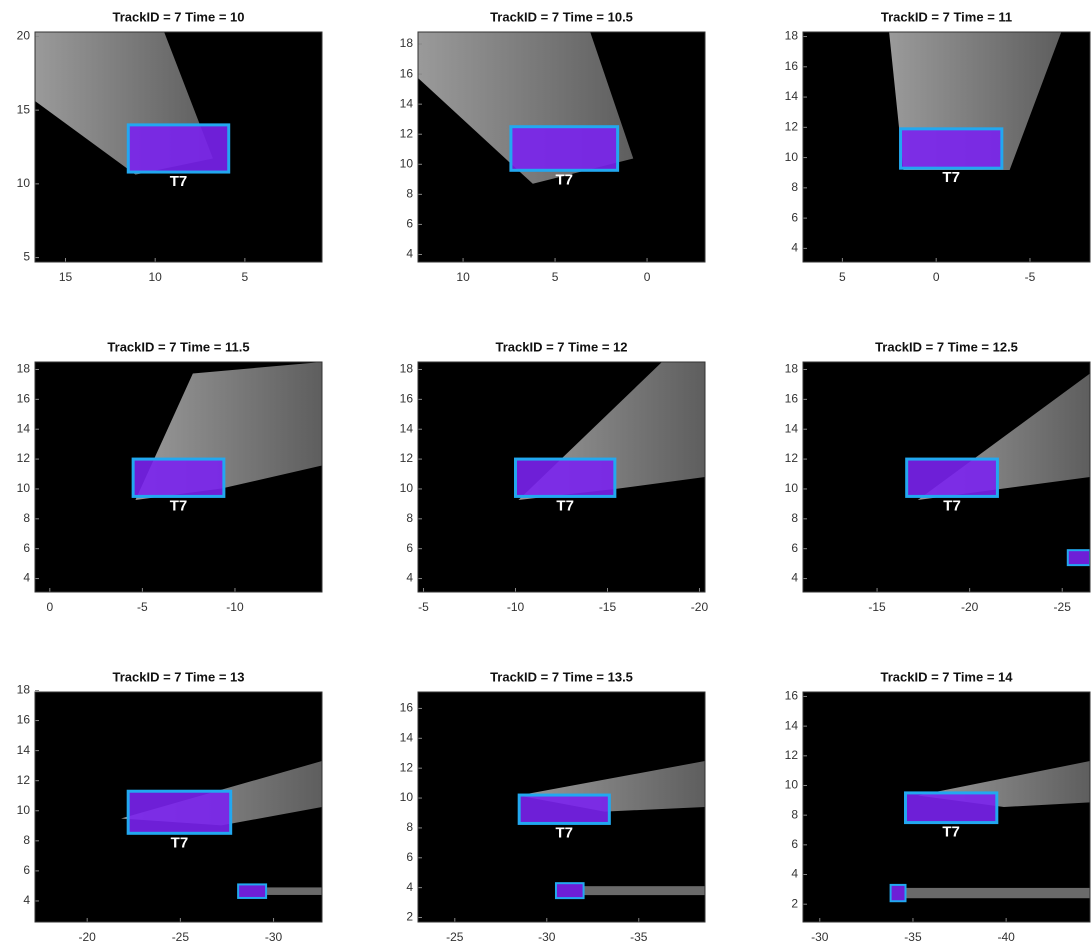  What do you see at coordinates (946, 346) in the screenshot?
I see `panel-title: TrackID = 7 Time = 12.5` at bounding box center [946, 346].